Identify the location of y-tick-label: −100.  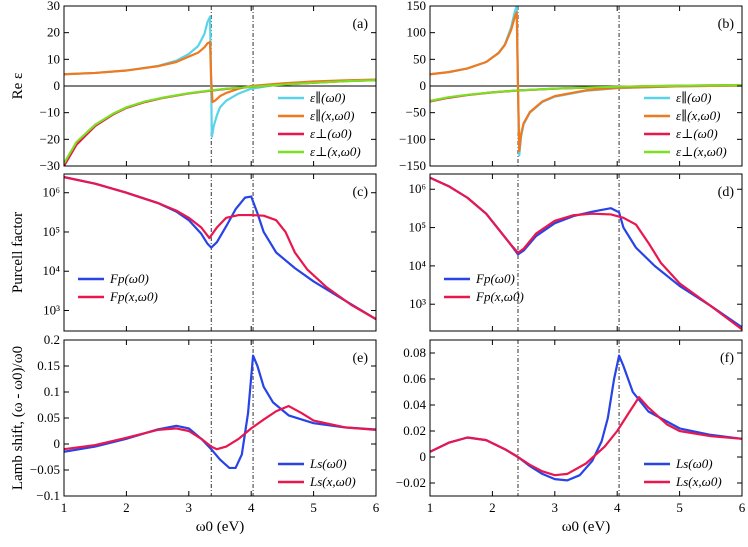
(412, 138).